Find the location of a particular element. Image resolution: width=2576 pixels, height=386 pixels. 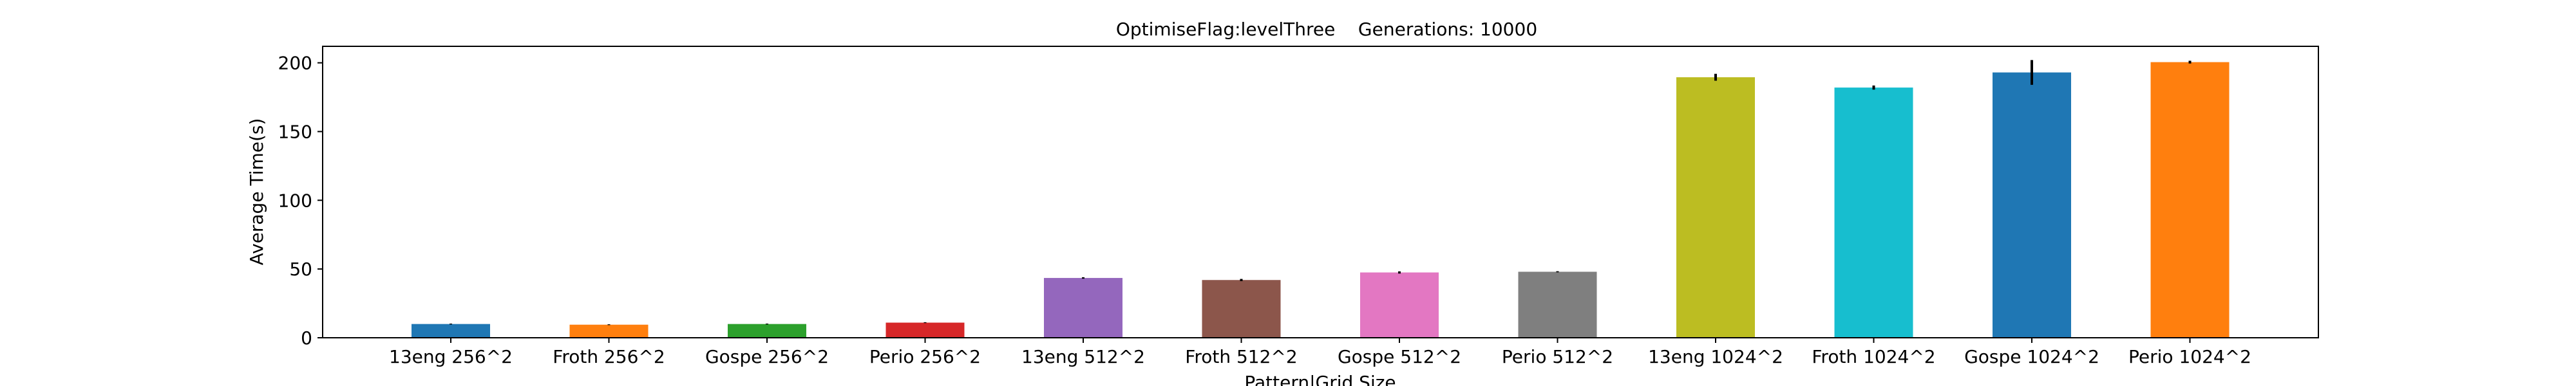

y-axis: 0 50 100 150 200 is located at coordinates (301, 201).